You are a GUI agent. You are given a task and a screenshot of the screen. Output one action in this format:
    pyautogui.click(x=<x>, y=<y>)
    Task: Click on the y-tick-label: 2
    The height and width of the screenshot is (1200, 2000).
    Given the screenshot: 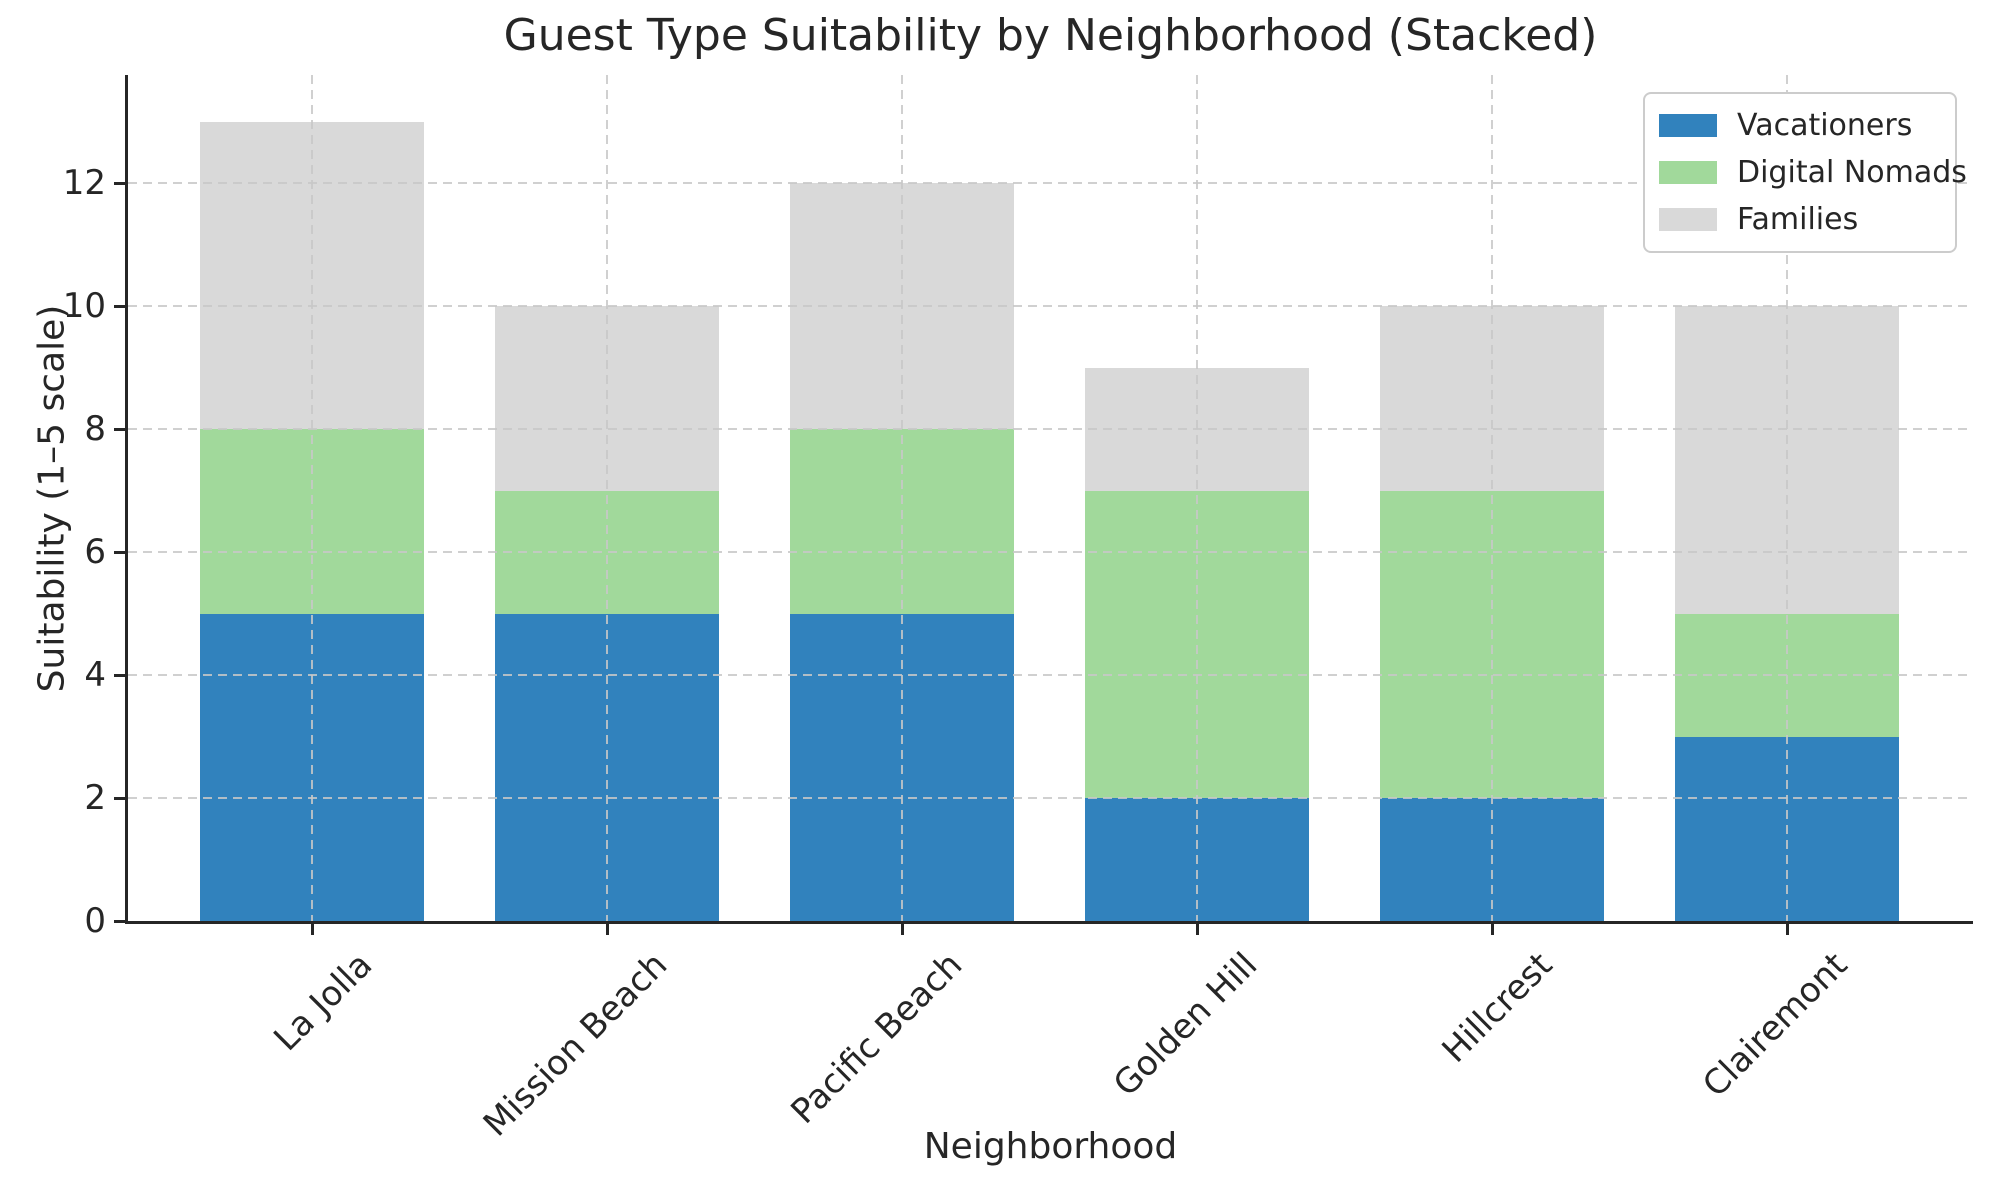 What is the action you would take?
    pyautogui.click(x=95, y=798)
    